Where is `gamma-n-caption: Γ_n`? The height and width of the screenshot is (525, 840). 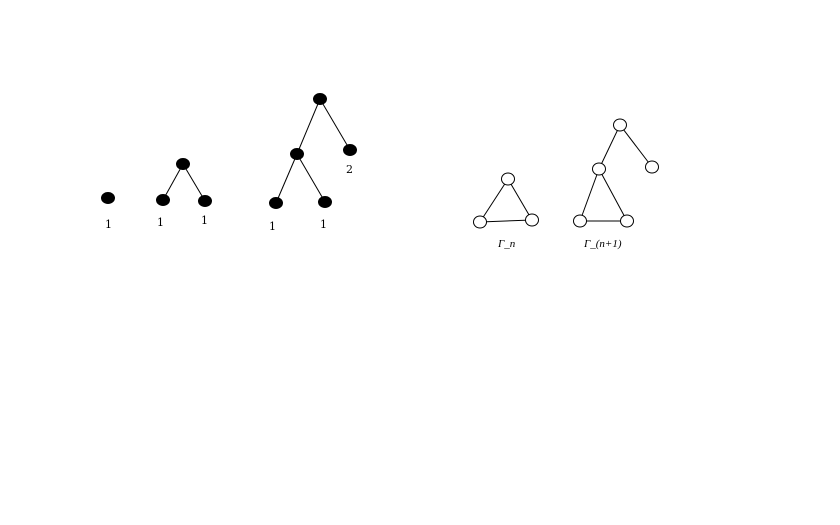
gamma-n-caption: Γ_n is located at coordinates (506, 244).